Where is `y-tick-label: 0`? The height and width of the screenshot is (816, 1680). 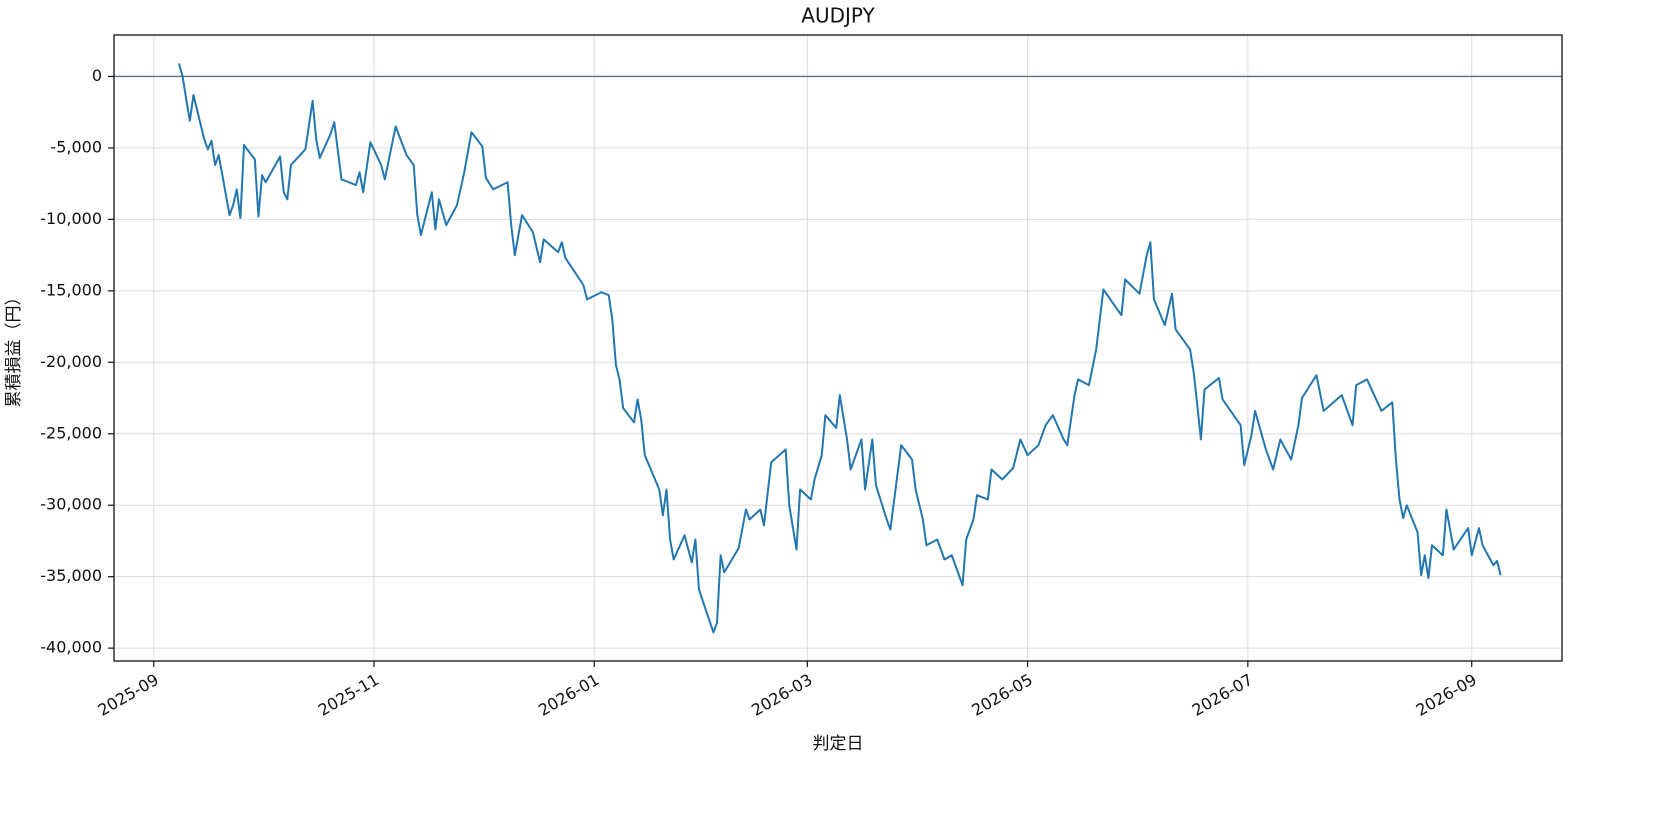
y-tick-label: 0 is located at coordinates (97, 75).